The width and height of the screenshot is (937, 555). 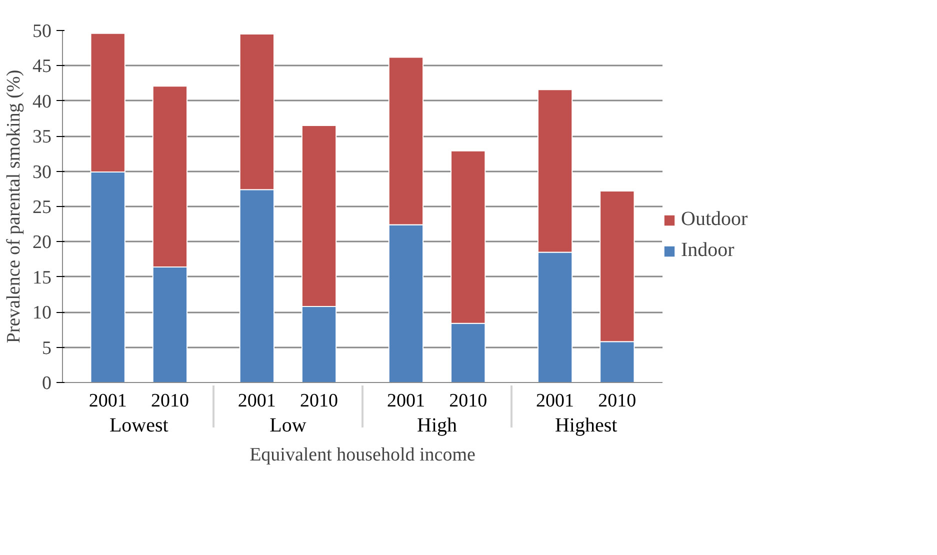 What do you see at coordinates (714, 219) in the screenshot?
I see `legend-label: Outdoor` at bounding box center [714, 219].